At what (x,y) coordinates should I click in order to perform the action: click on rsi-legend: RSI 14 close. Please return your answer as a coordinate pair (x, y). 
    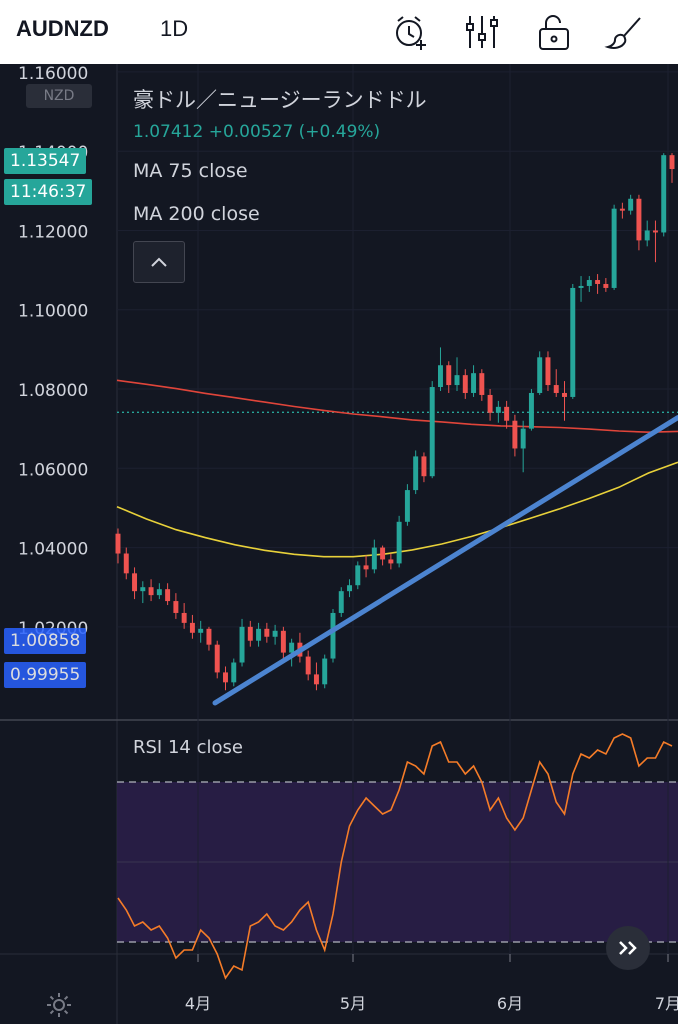
    Looking at the image, I should click on (188, 747).